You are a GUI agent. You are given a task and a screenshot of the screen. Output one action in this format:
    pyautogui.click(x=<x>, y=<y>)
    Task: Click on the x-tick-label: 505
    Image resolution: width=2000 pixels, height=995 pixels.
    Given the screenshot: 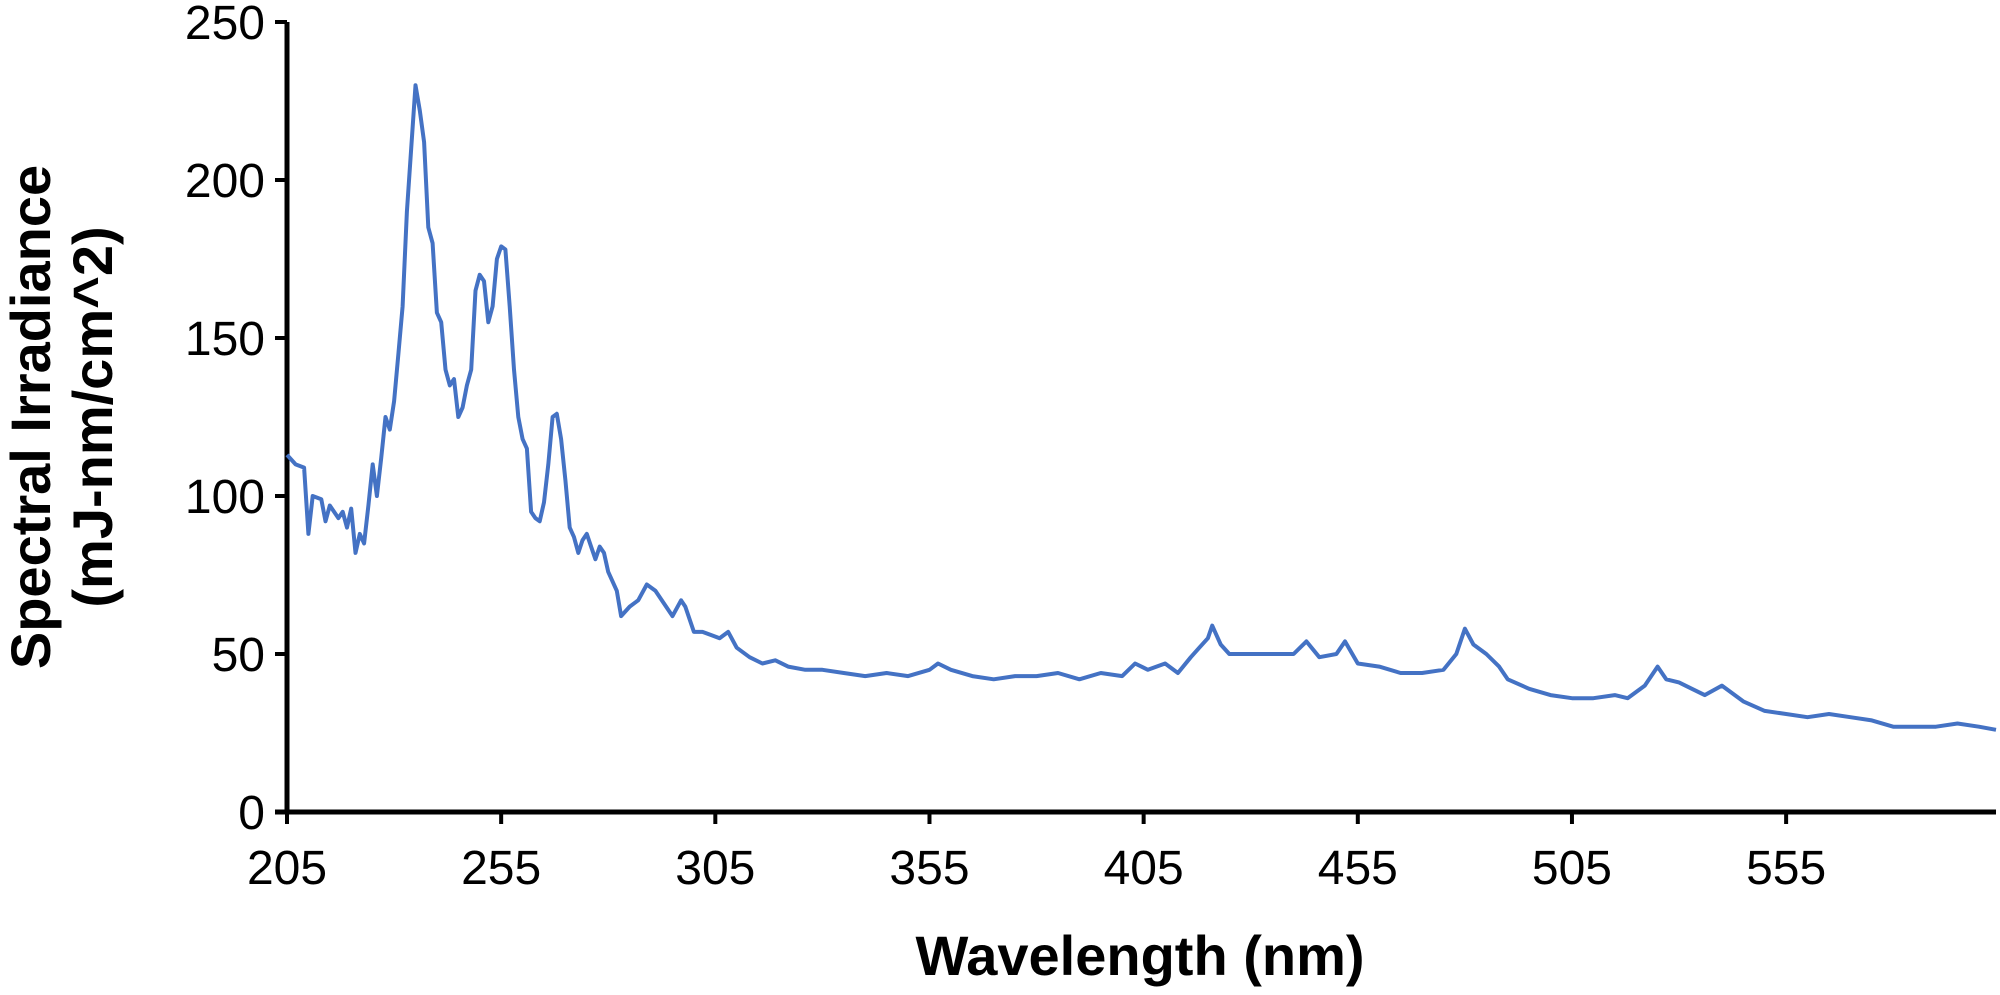 What is the action you would take?
    pyautogui.click(x=1572, y=868)
    